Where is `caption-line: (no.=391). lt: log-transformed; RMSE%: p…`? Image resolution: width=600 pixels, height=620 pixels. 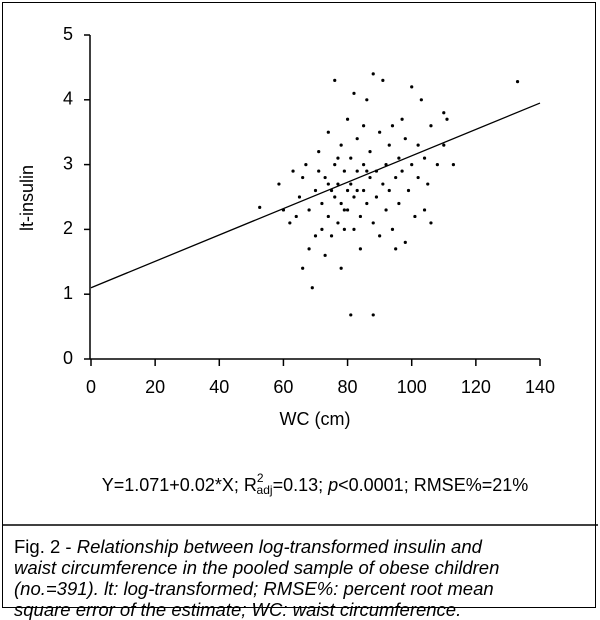 caption-line: (no.=391). lt: log-transformed; RMSE%: p… is located at coordinates (304, 588).